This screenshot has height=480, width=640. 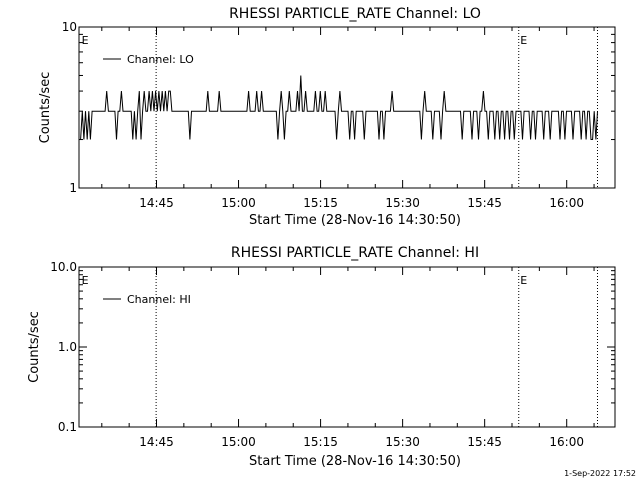 I want to click on series-lo, so click(x=339, y=107).